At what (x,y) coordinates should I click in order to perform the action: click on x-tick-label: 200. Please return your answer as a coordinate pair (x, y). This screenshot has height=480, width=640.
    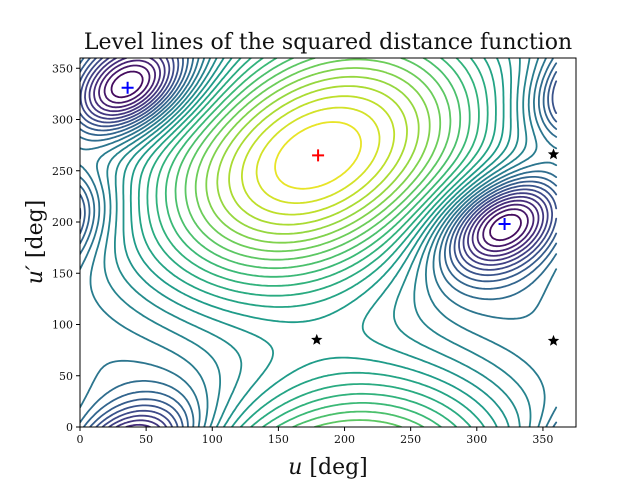
    Looking at the image, I should click on (344, 439).